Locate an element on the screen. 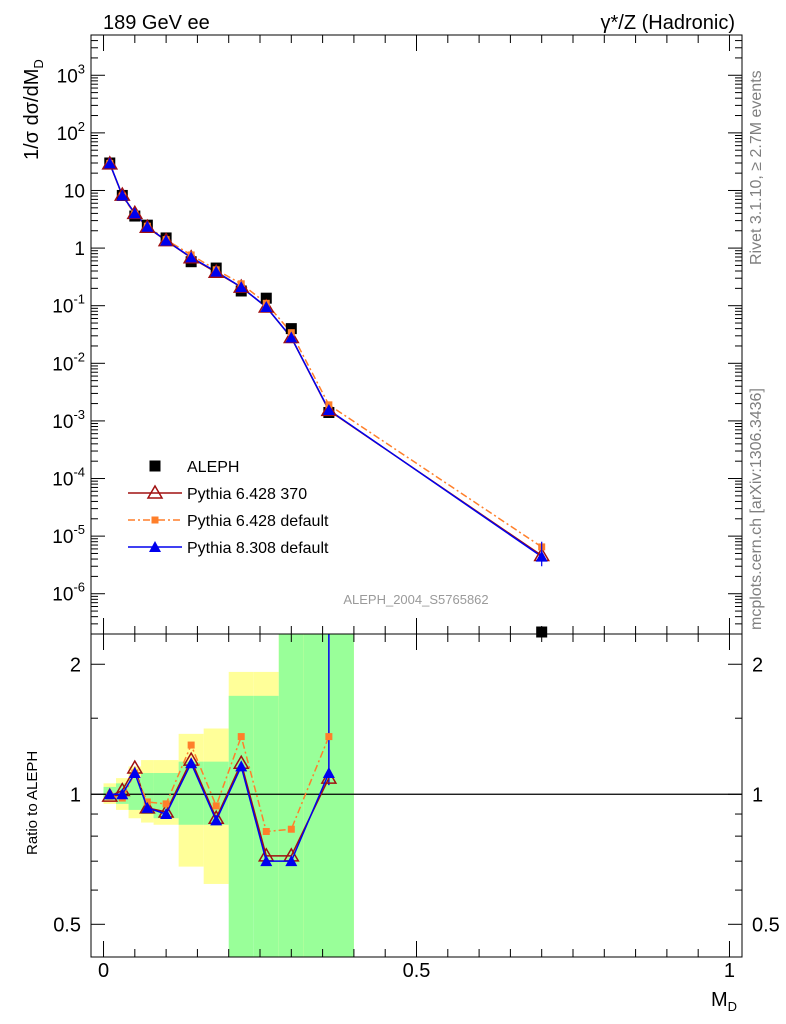 This screenshot has width=786, height=1024. header-right: γ*/Z (Hadronic) is located at coordinates (668, 23).